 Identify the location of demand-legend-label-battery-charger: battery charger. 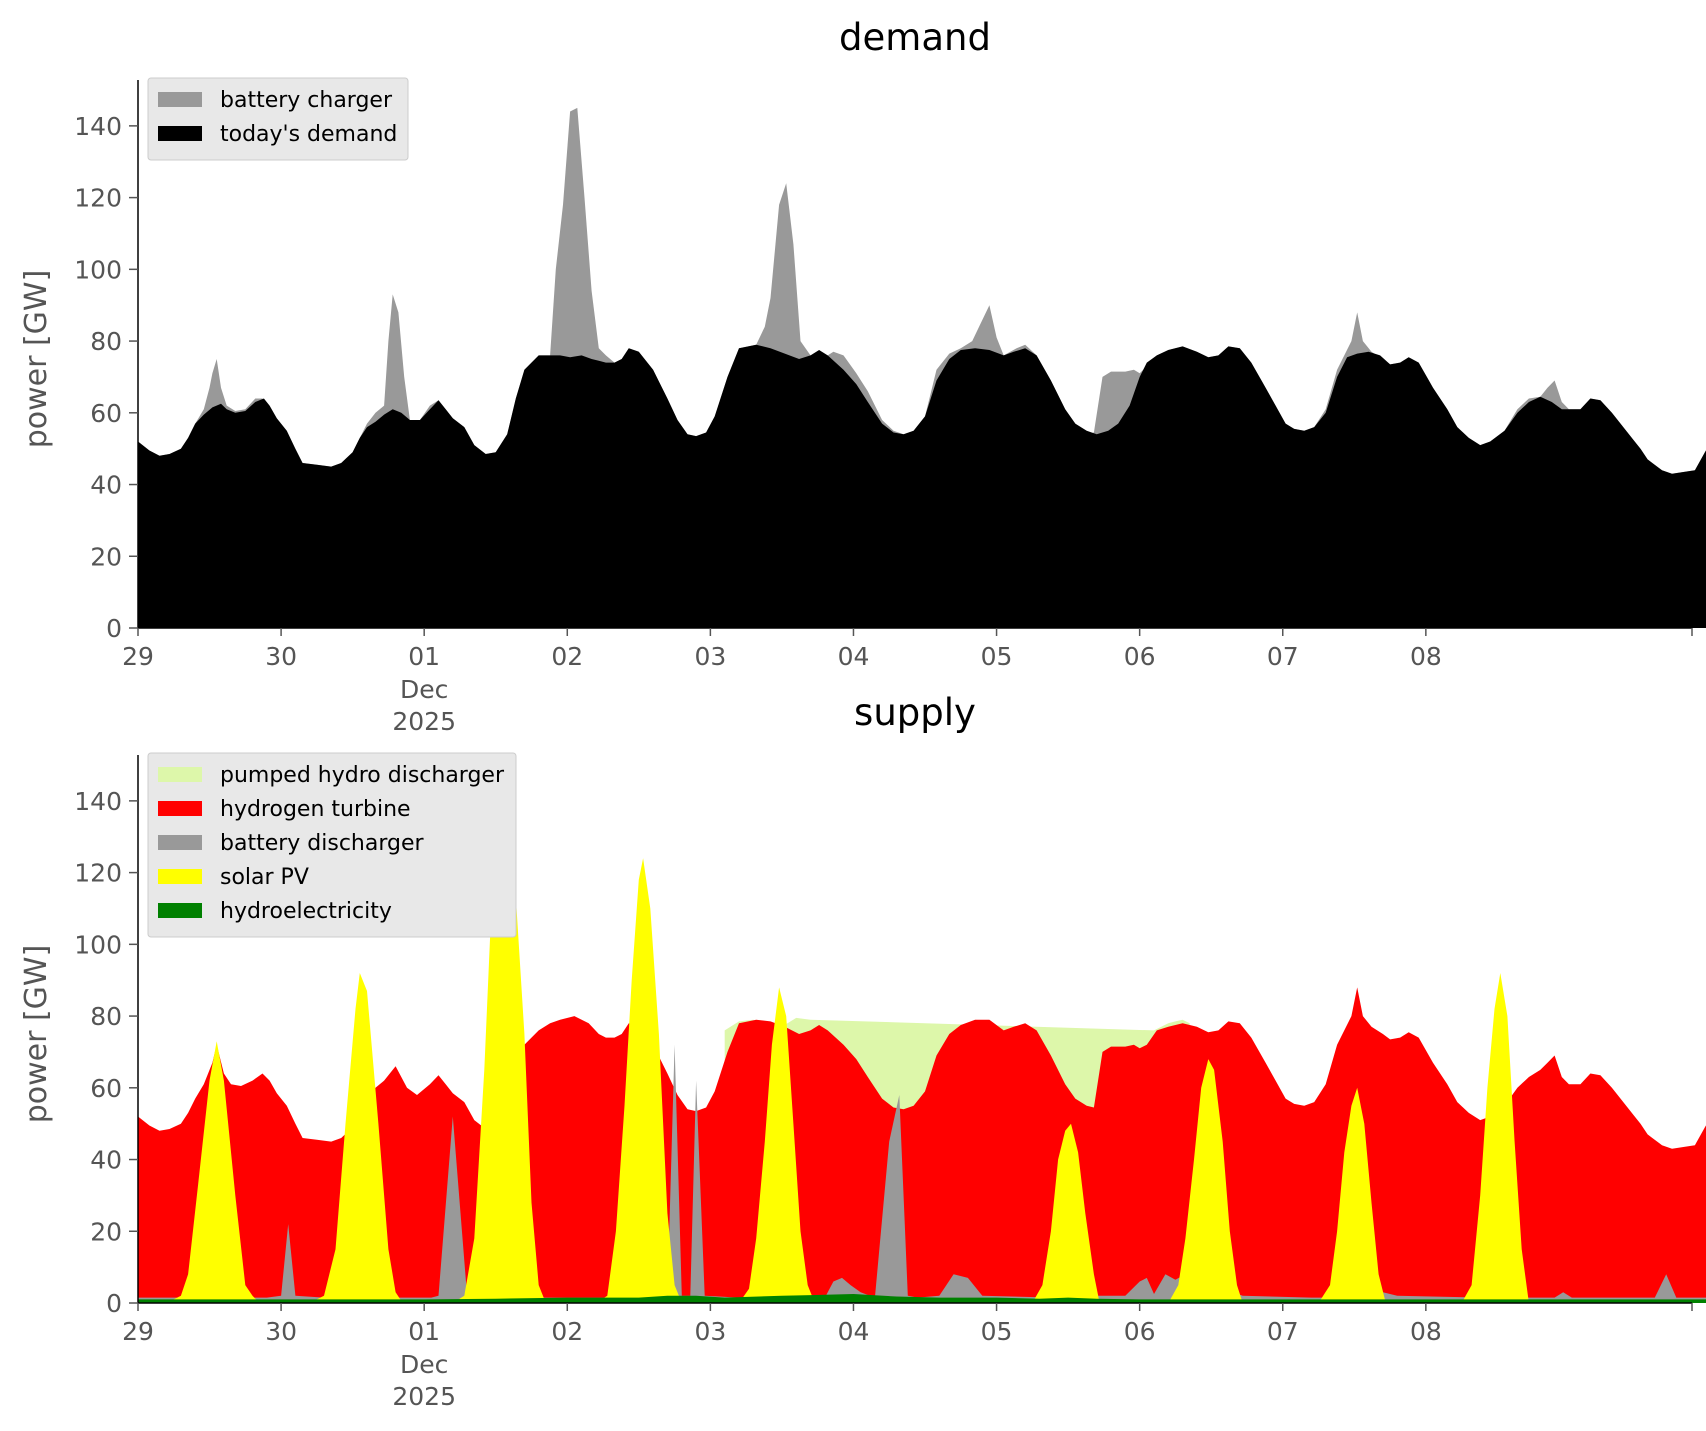
(306, 100).